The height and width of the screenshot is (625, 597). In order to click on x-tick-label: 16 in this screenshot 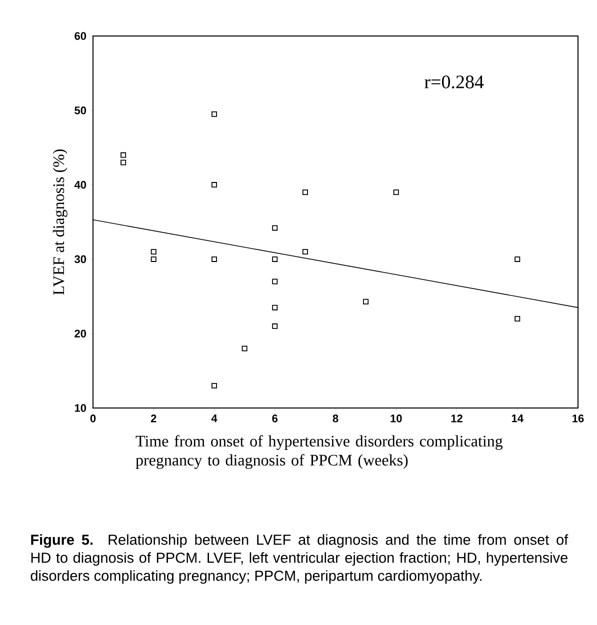, I will do `click(578, 418)`.